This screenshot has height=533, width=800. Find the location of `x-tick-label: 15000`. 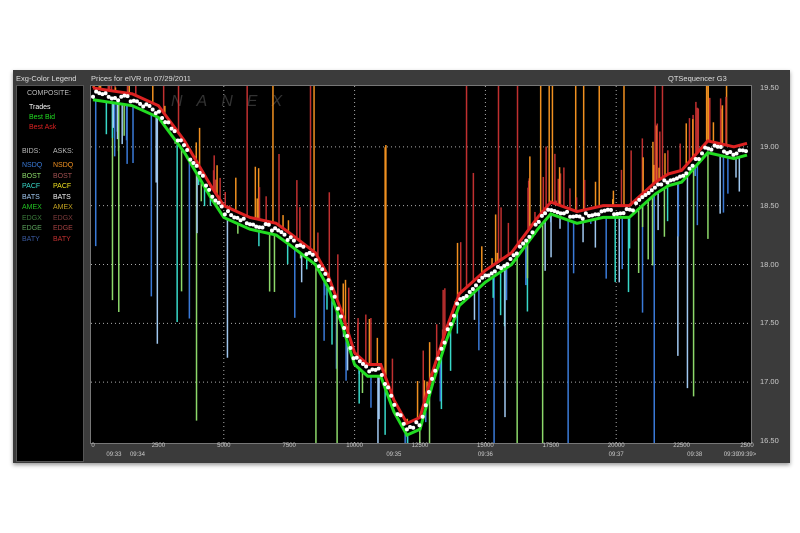

x-tick-label: 15000 is located at coordinates (485, 446).